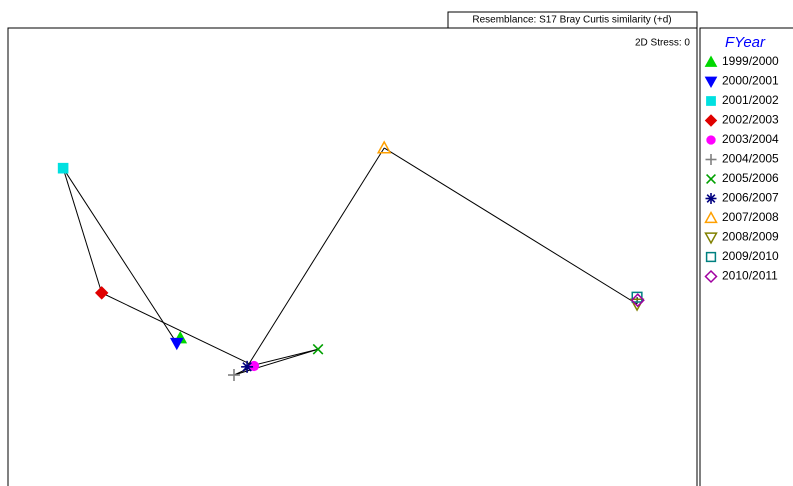 The width and height of the screenshot is (793, 486). I want to click on legend-label: 2006/2007, so click(750, 198).